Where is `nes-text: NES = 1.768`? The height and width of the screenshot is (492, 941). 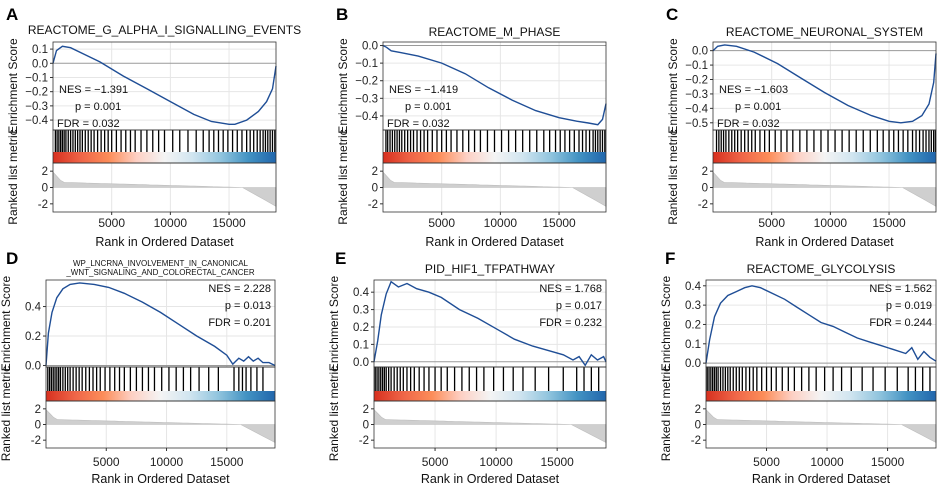
nes-text: NES = 1.768 is located at coordinates (570, 289).